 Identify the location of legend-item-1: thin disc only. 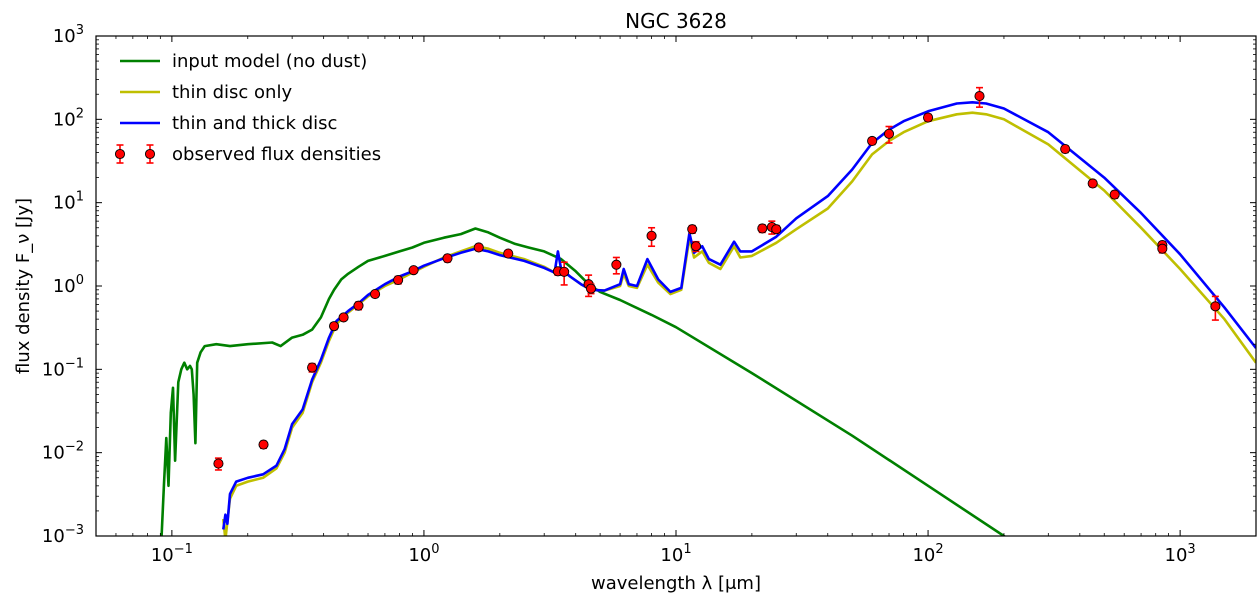
(206, 92).